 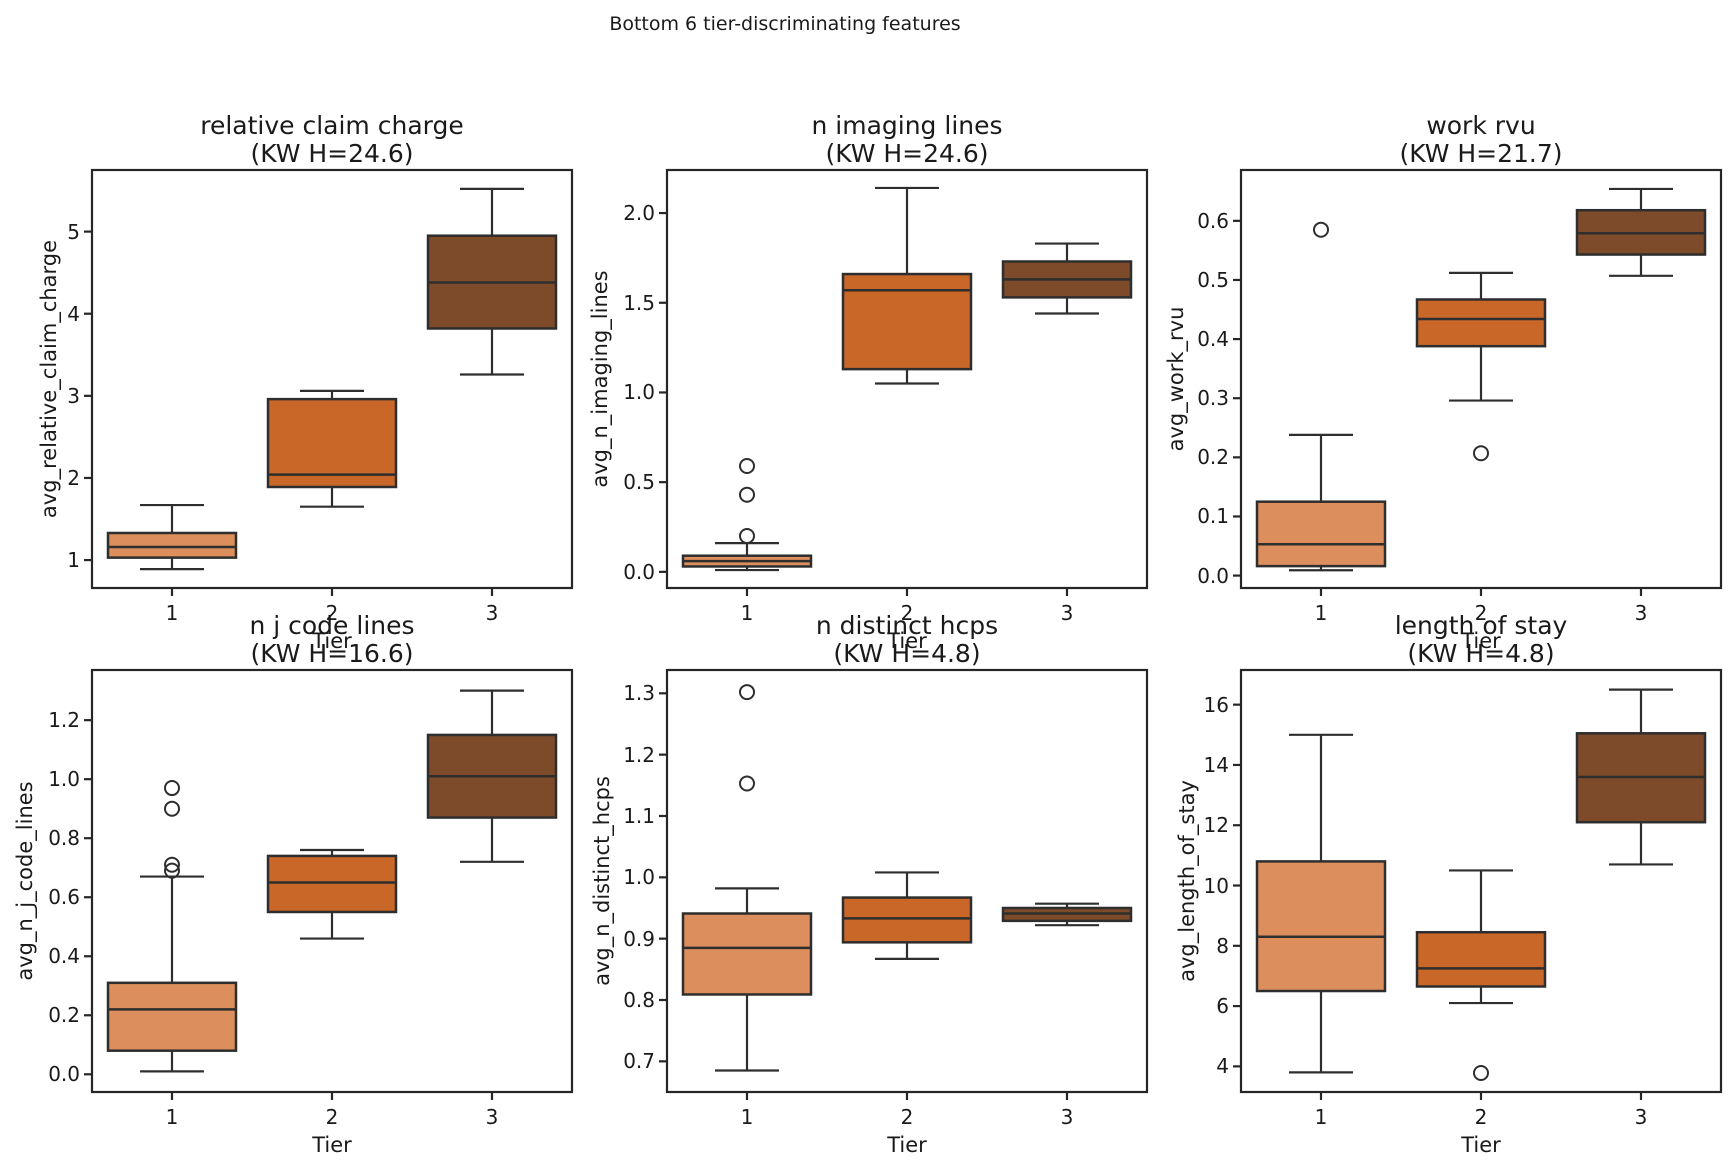 I want to click on subplot-5-ytick-label: 4, so click(x=1222, y=1066).